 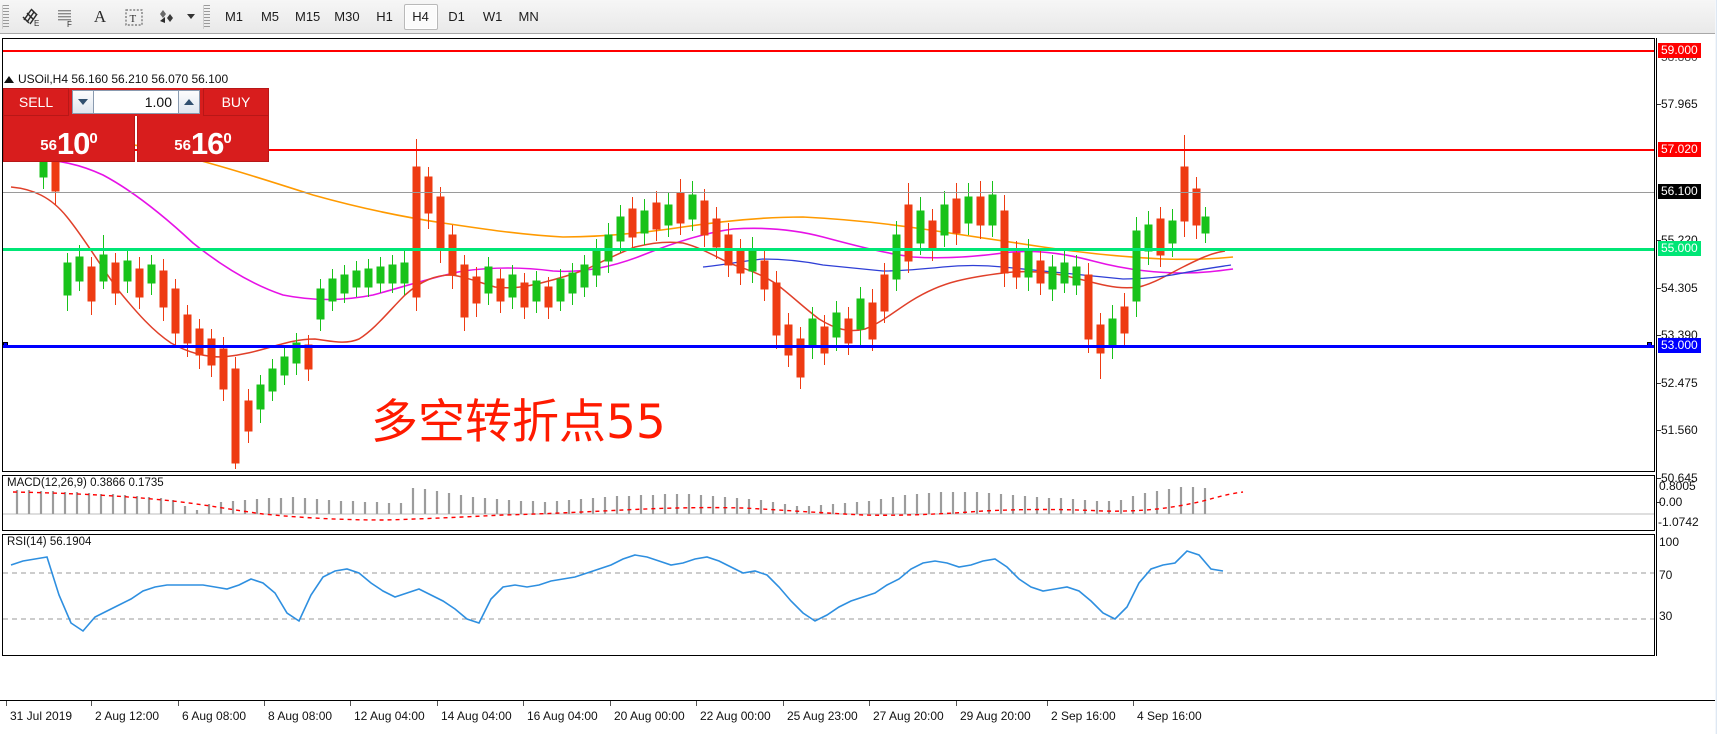 I want to click on volume-stepper: 1.00, so click(x=136, y=102).